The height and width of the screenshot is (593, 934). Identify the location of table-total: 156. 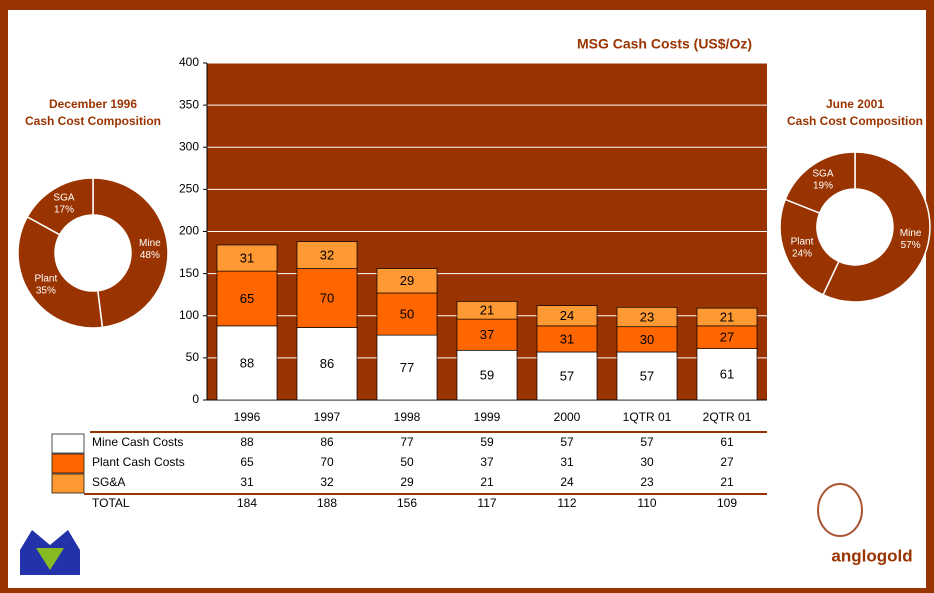
(407, 503).